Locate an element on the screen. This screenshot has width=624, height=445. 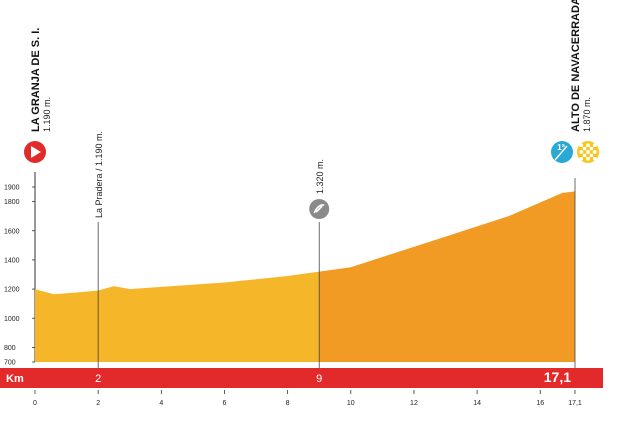
marker-1-label: La Pradera / 1.190 m. is located at coordinates (99, 174).